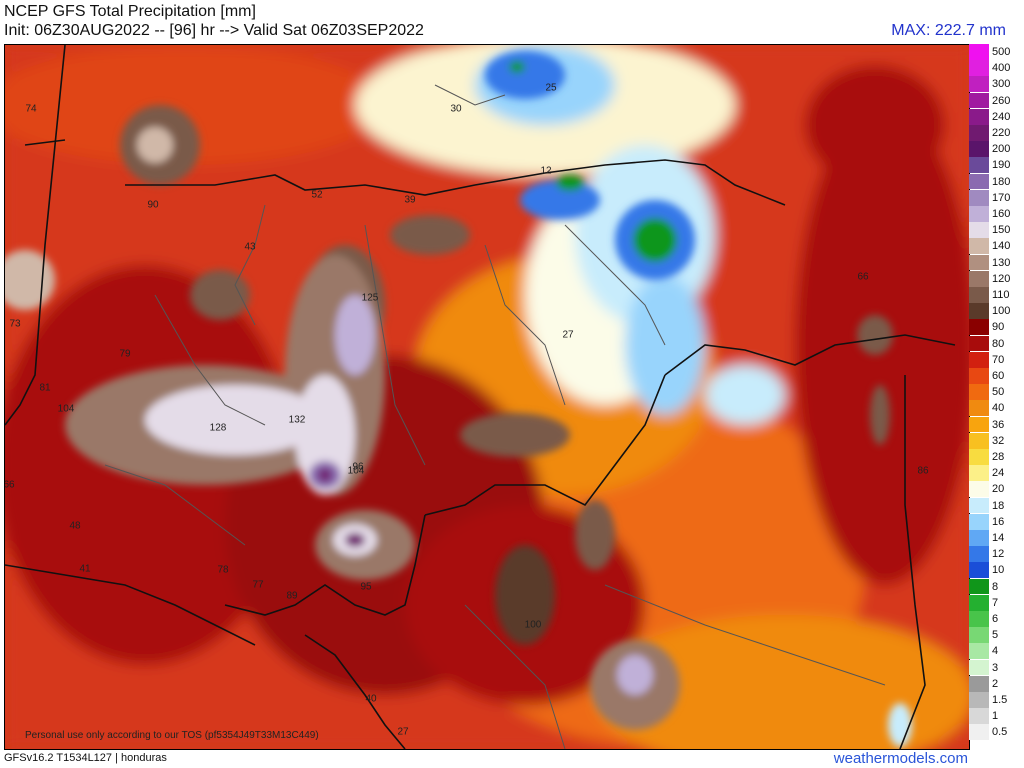 The height and width of the screenshot is (768, 1024). Describe the element at coordinates (998, 489) in the screenshot. I see `scale-tick-20: 20` at that location.